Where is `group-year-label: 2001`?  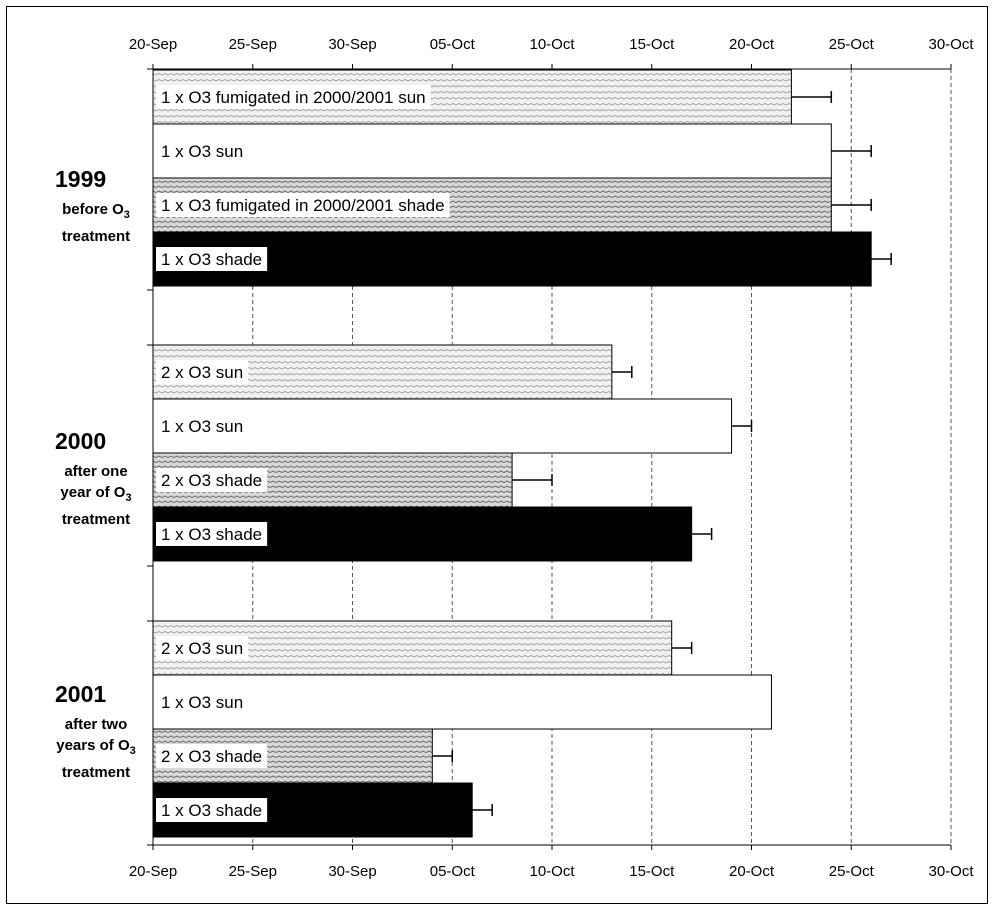 group-year-label: 2001 is located at coordinates (81, 694).